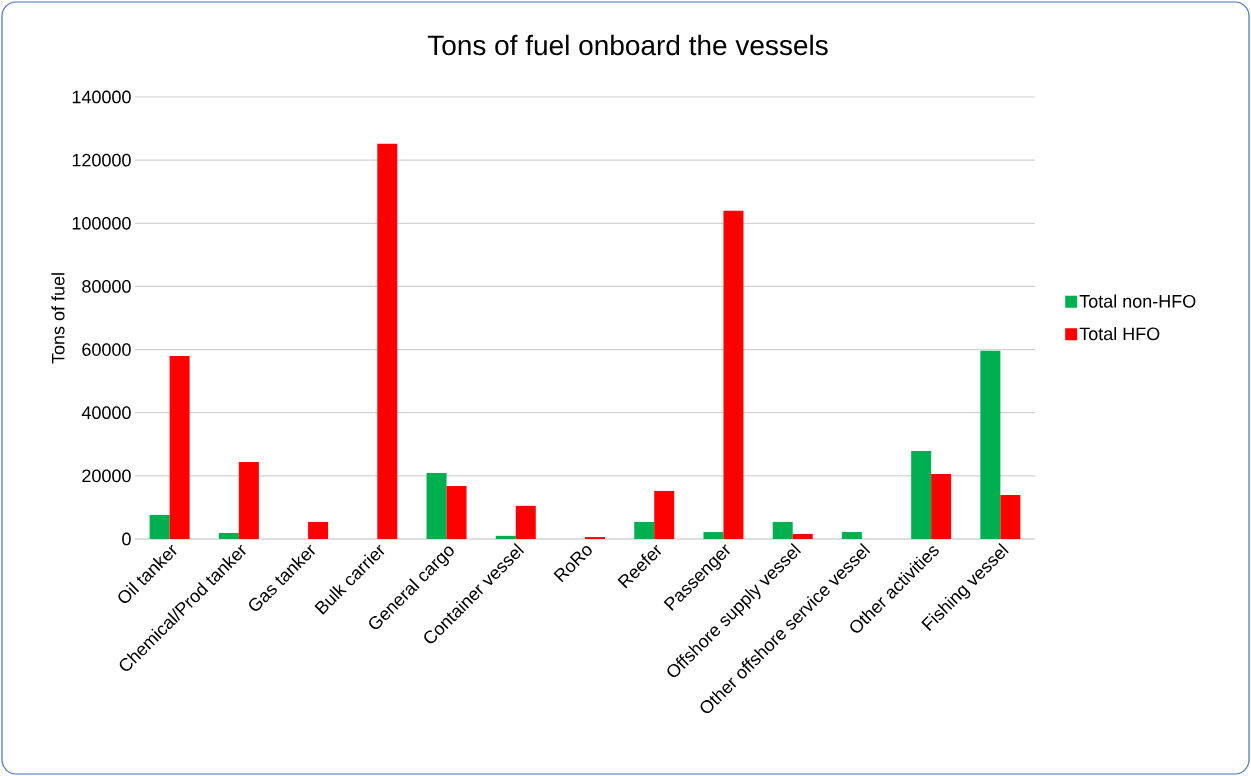 This screenshot has height=776, width=1251. I want to click on chart-title: Tons of fuel onboard the vessels, so click(627, 45).